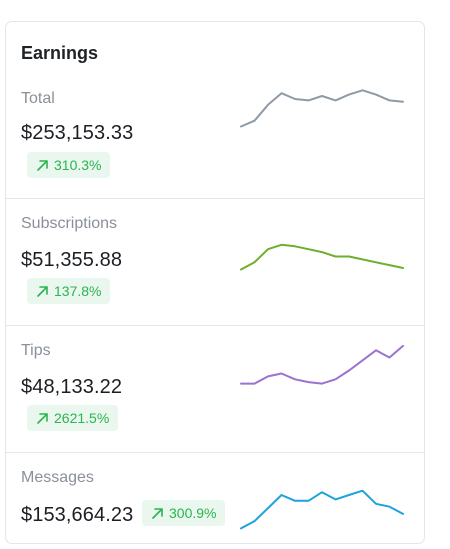 The image size is (450, 549). I want to click on metric-label: Subscriptions, so click(69, 223).